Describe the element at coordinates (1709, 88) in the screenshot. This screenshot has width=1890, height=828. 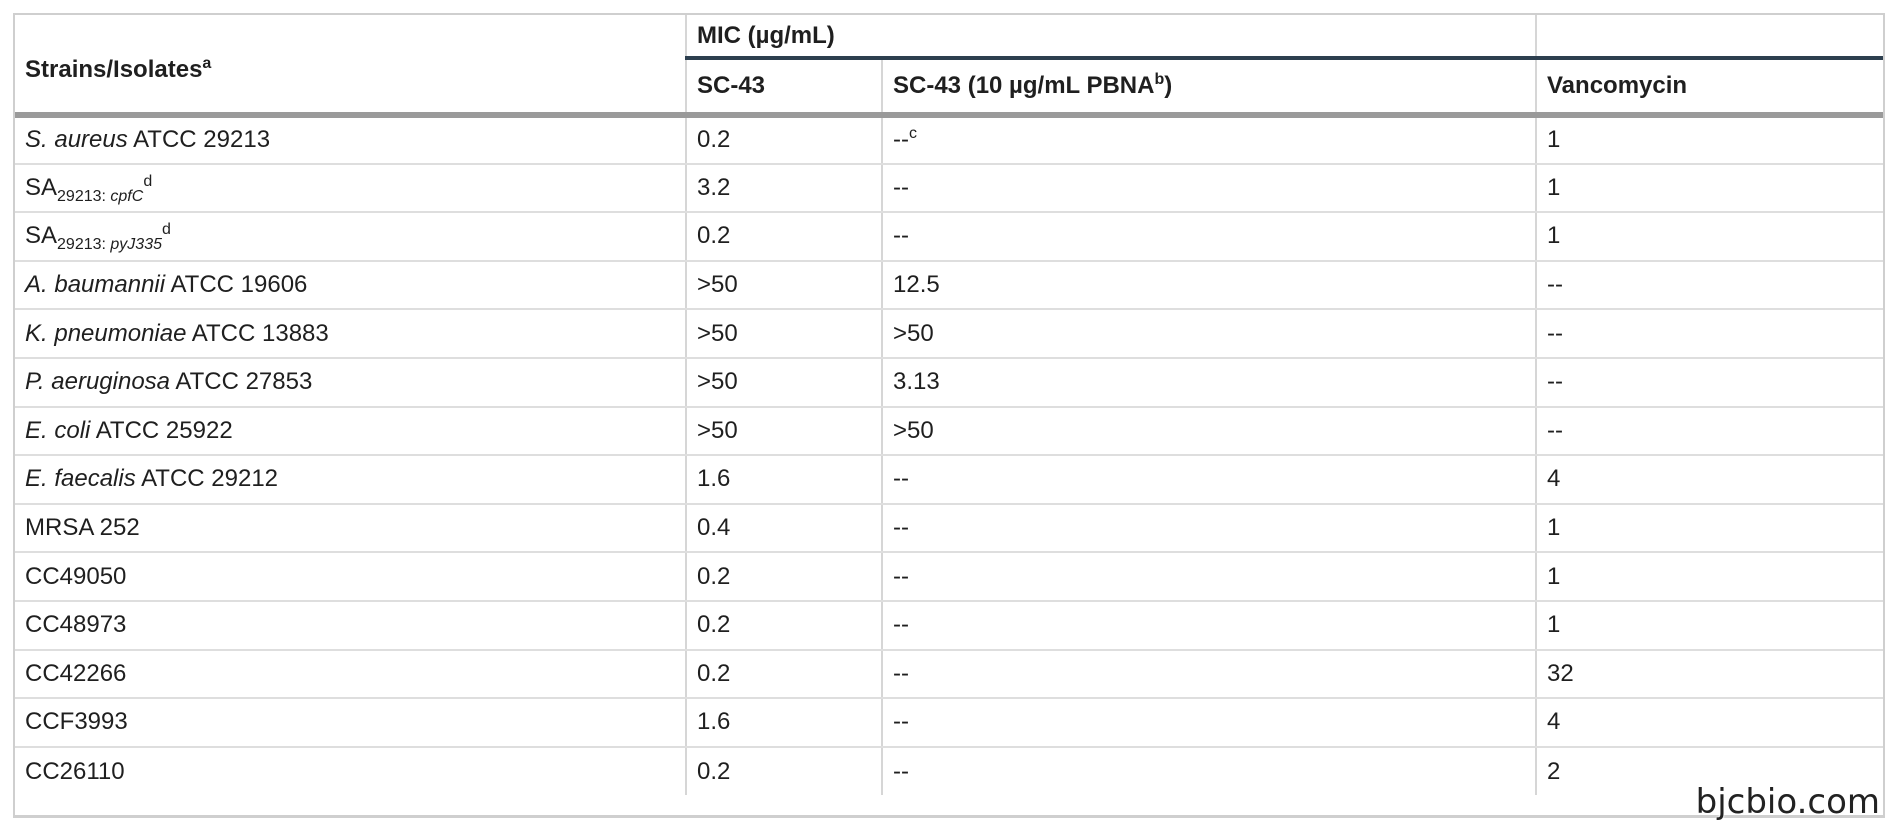
I see `header-vancomycin: Vancomycin` at that location.